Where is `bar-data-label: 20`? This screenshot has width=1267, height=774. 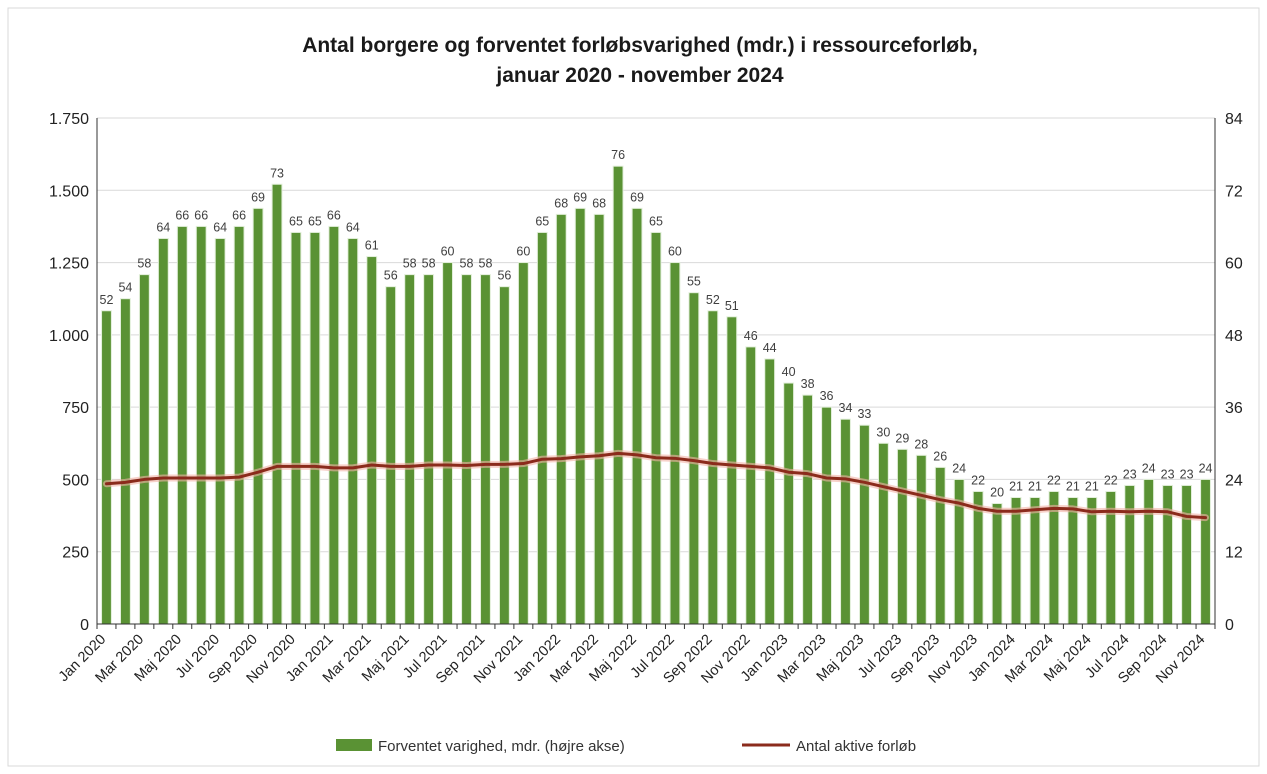
bar-data-label: 20 is located at coordinates (997, 493).